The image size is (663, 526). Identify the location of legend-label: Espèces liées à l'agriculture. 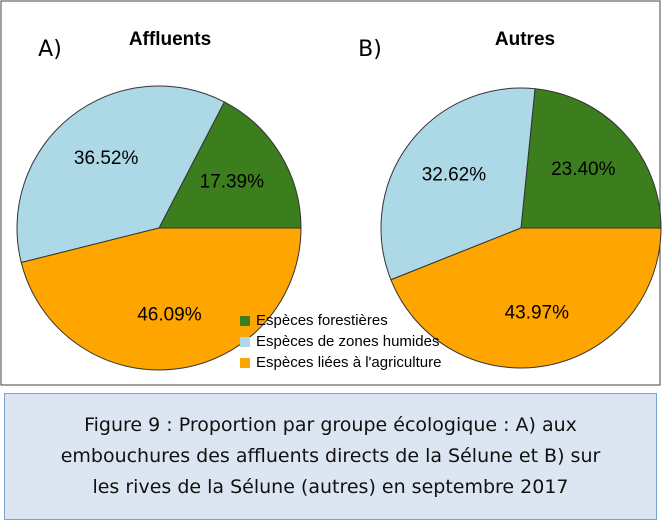
(348, 362).